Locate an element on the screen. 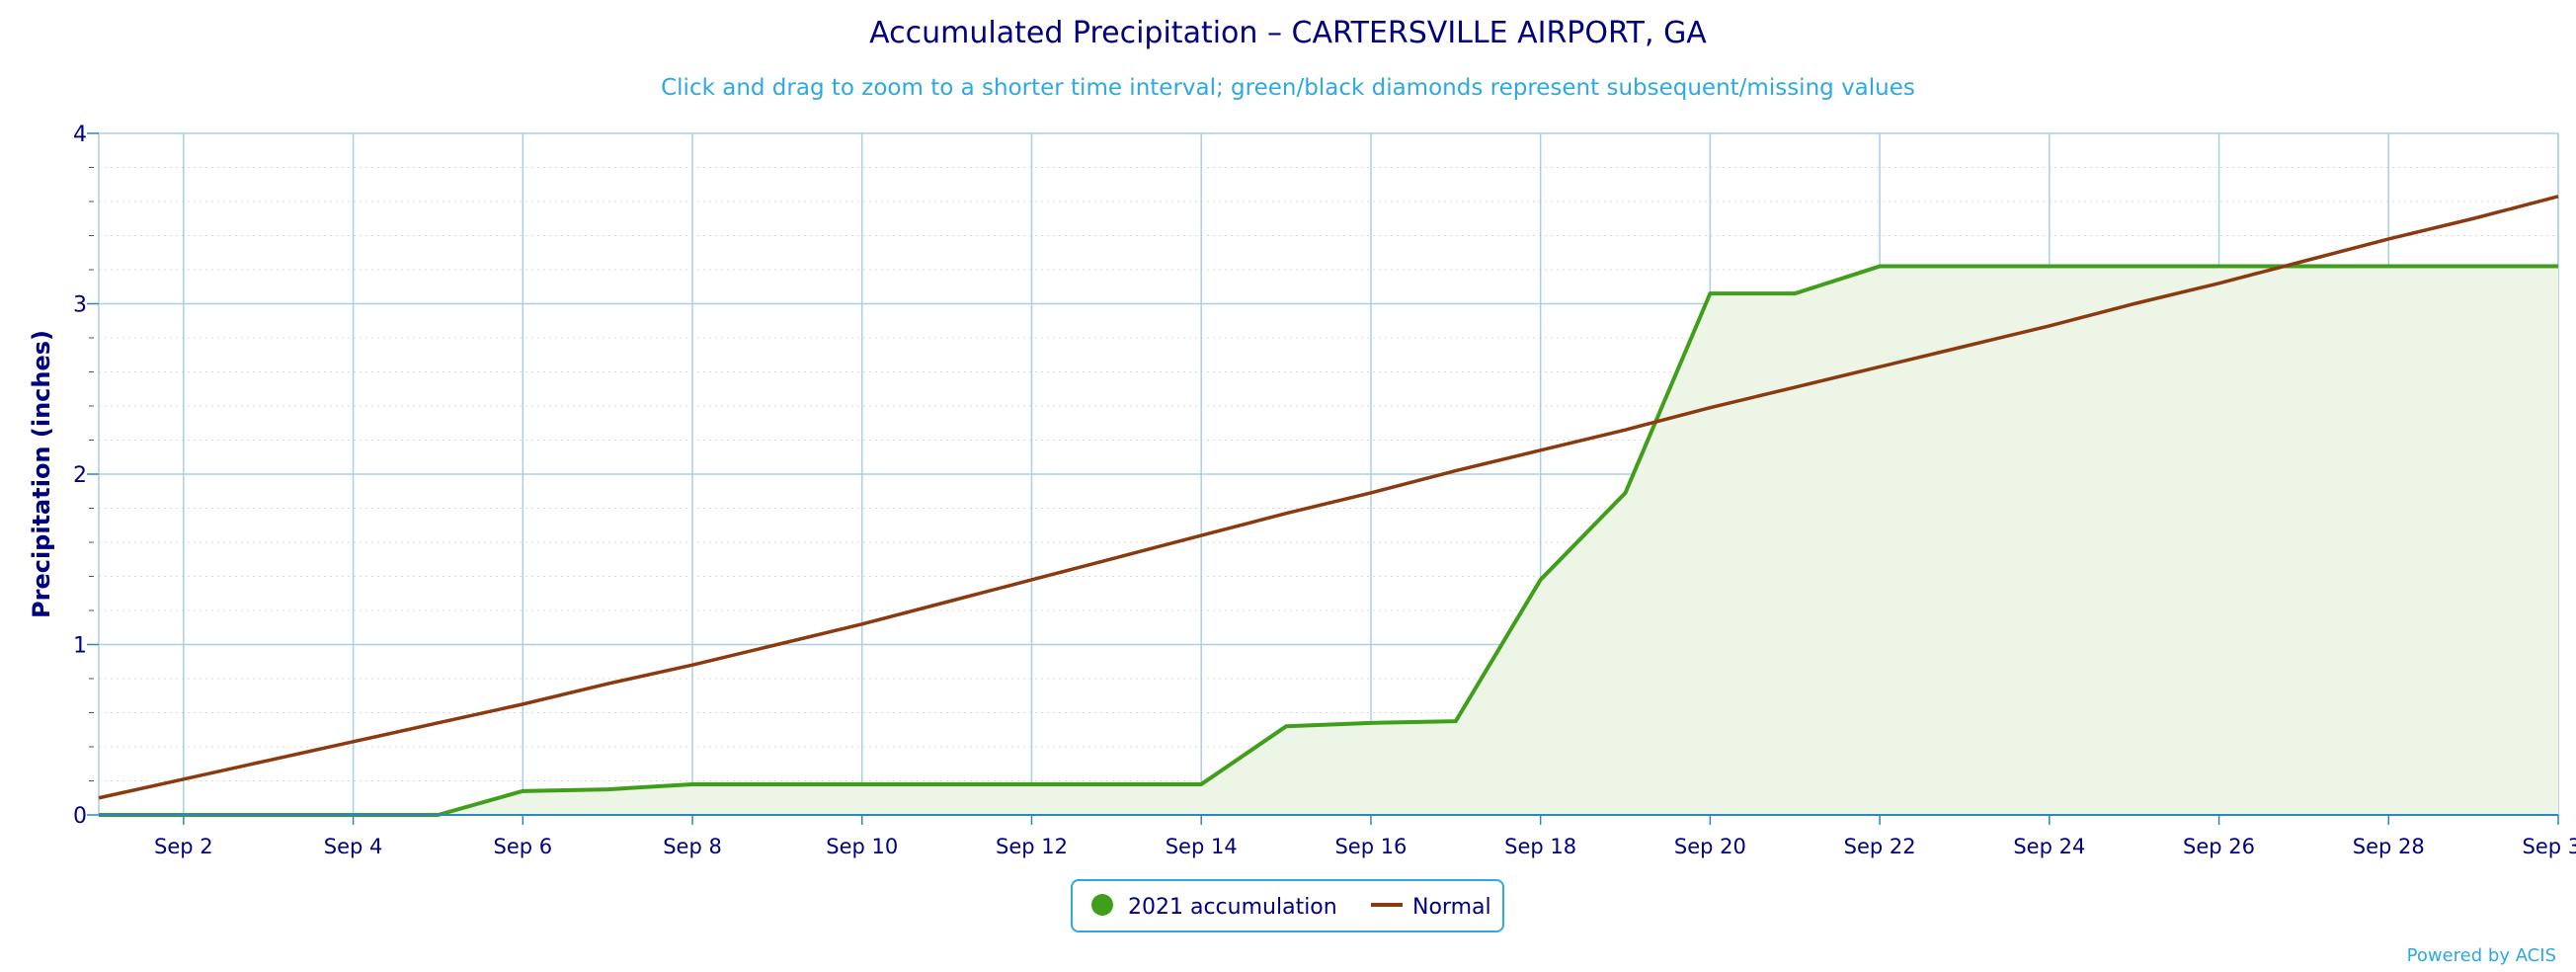  x-tick-label: Sep 10 is located at coordinates (862, 847).